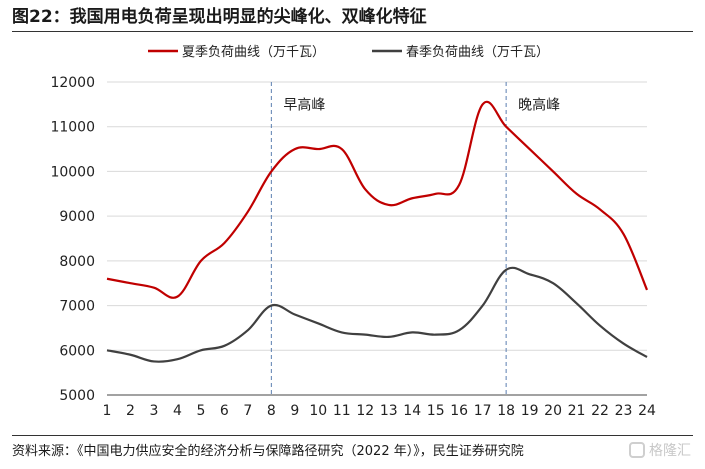 The width and height of the screenshot is (705, 469). I want to click on peak-annotation-label: 晚高峰, so click(539, 104).